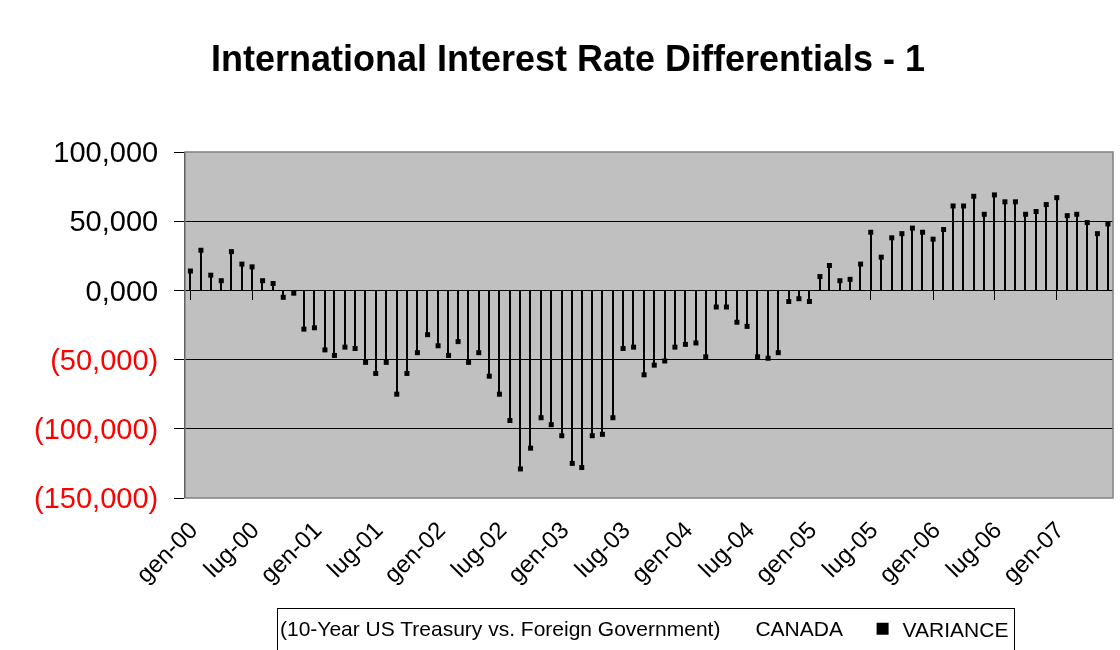 The width and height of the screenshot is (1120, 650). I want to click on y-tick-label: 50,000, so click(114, 221).